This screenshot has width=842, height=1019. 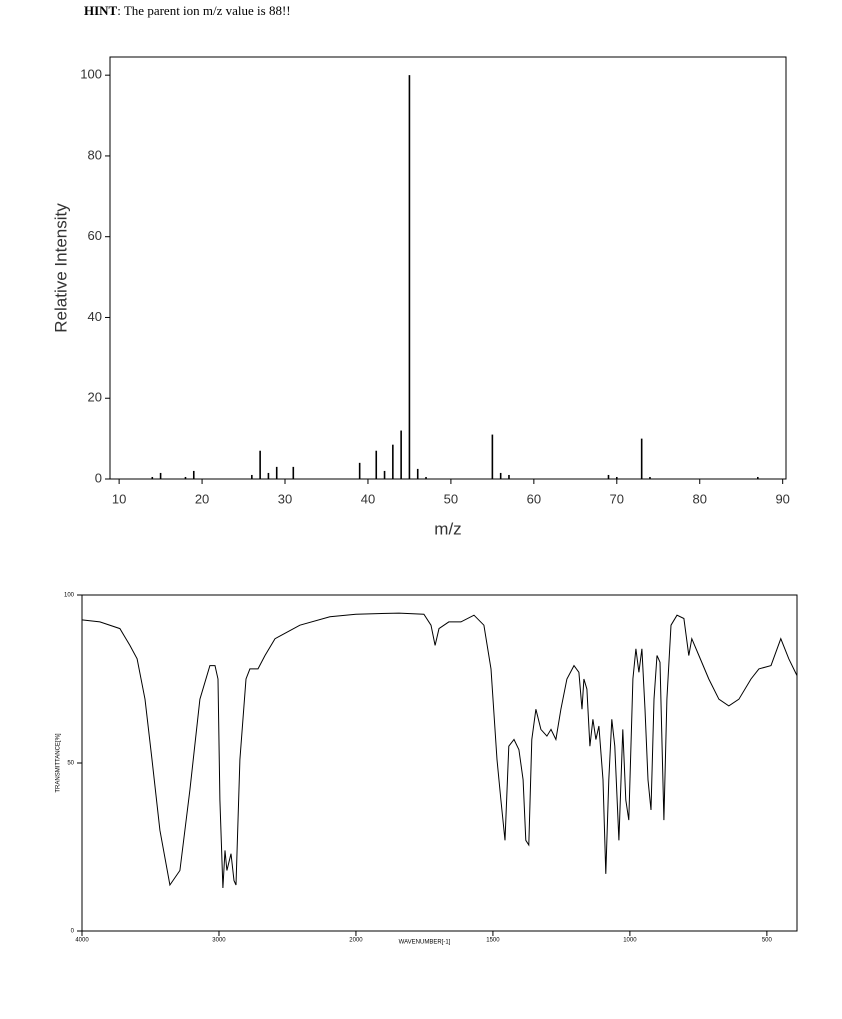 I want to click on x-tick-label: 2000, so click(x=356, y=941).